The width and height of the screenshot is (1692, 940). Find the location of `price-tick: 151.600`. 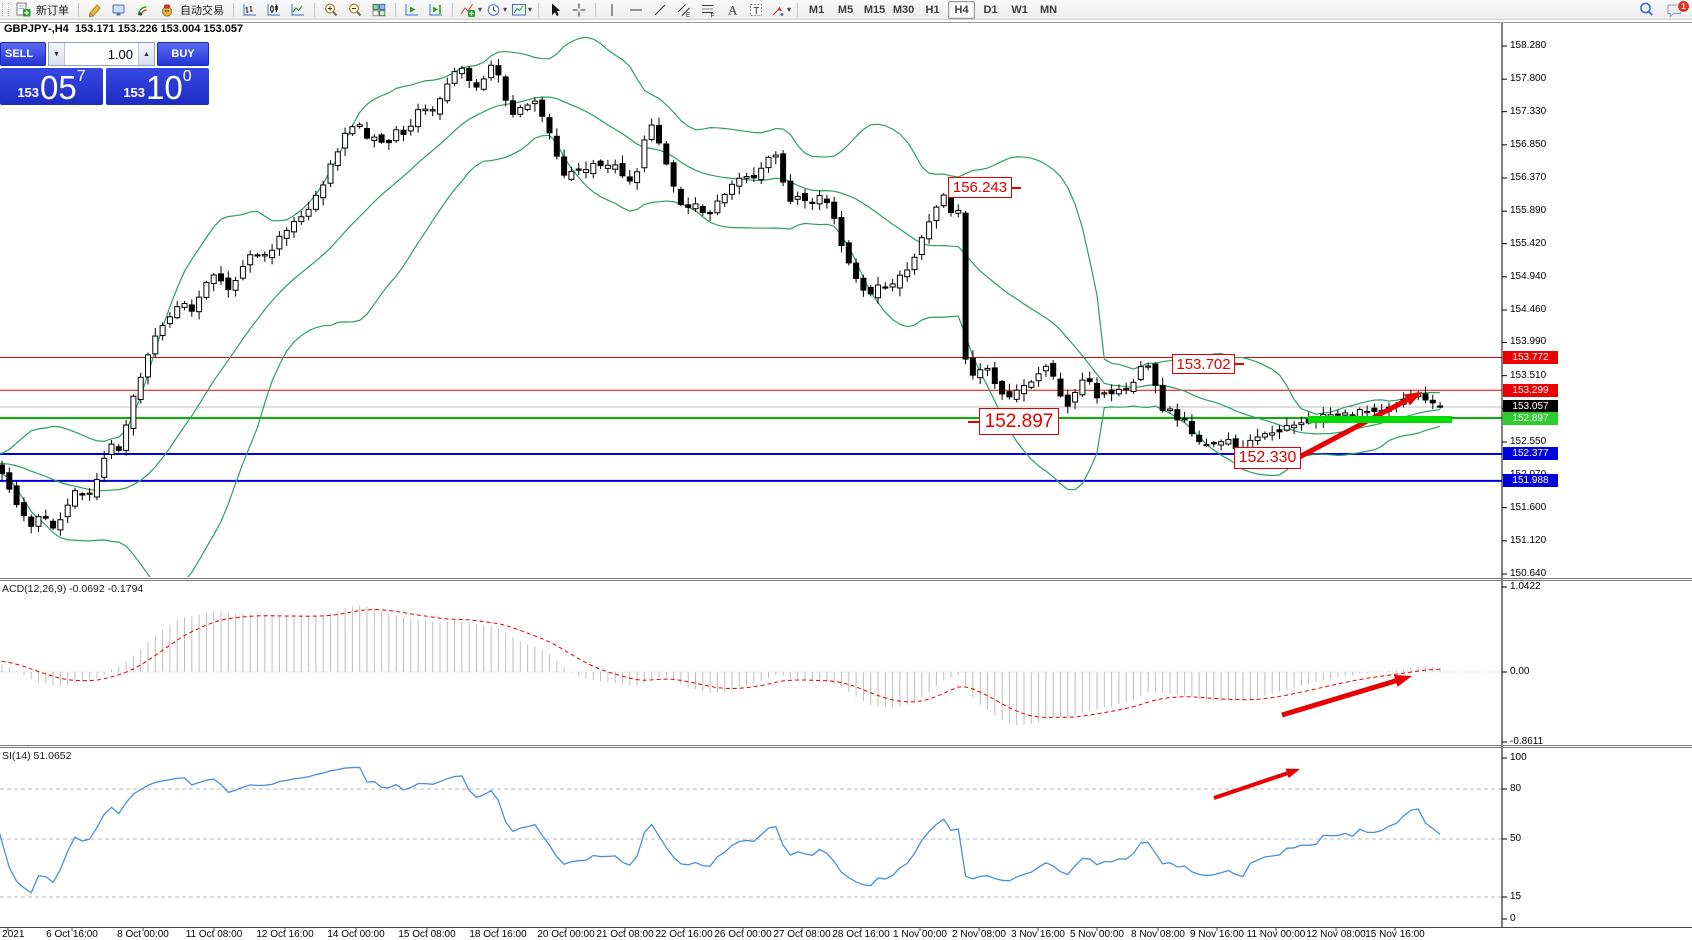

price-tick: 151.600 is located at coordinates (1528, 507).